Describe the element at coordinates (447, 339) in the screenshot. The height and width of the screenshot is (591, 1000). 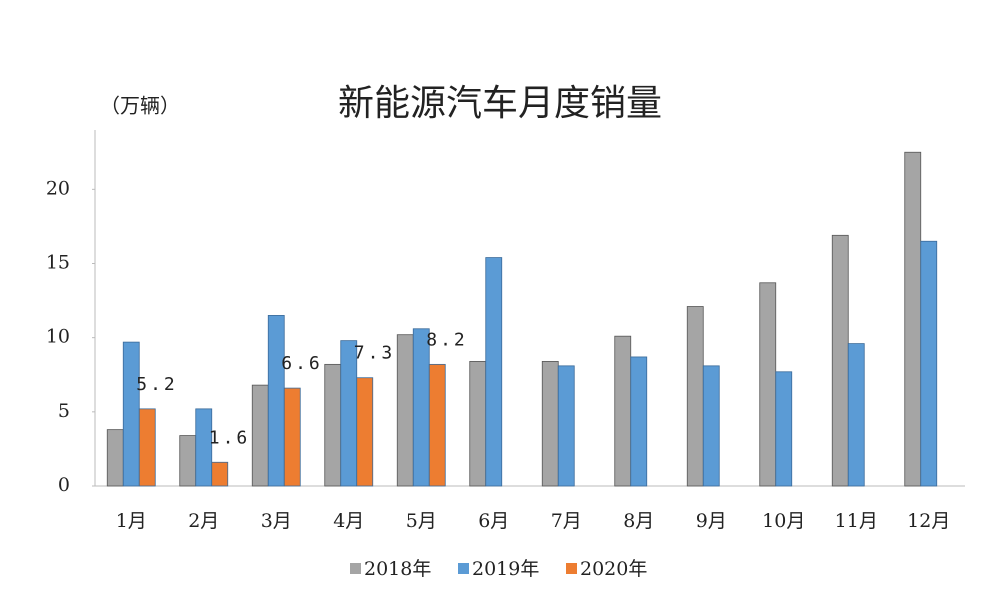
I see `data-label: 8.2` at that location.